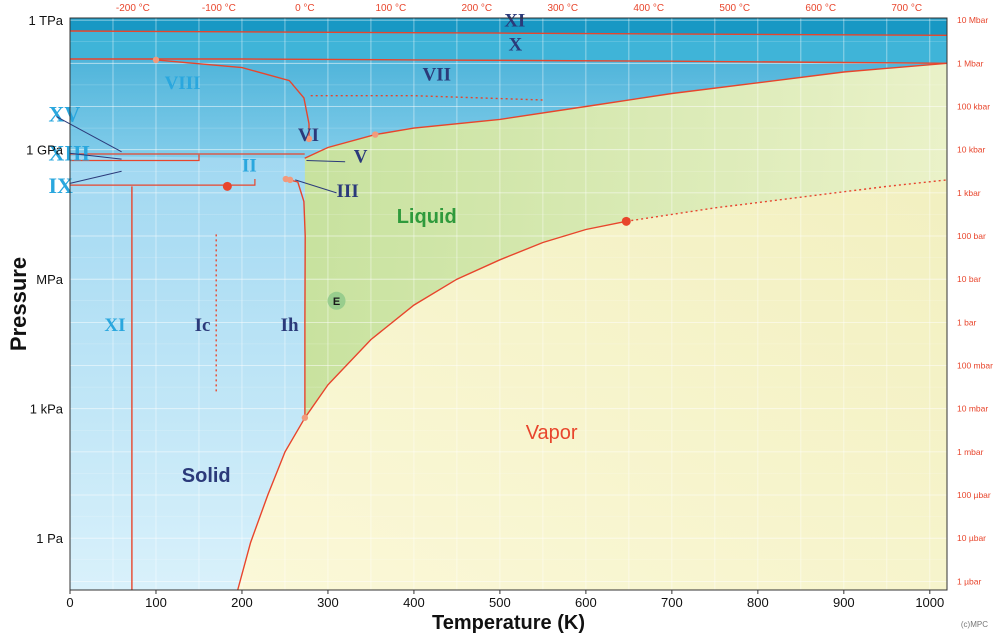 This screenshot has height=640, width=994. Describe the element at coordinates (970, 63) in the screenshot. I see `right-tick-label: 1 Mbar` at that location.